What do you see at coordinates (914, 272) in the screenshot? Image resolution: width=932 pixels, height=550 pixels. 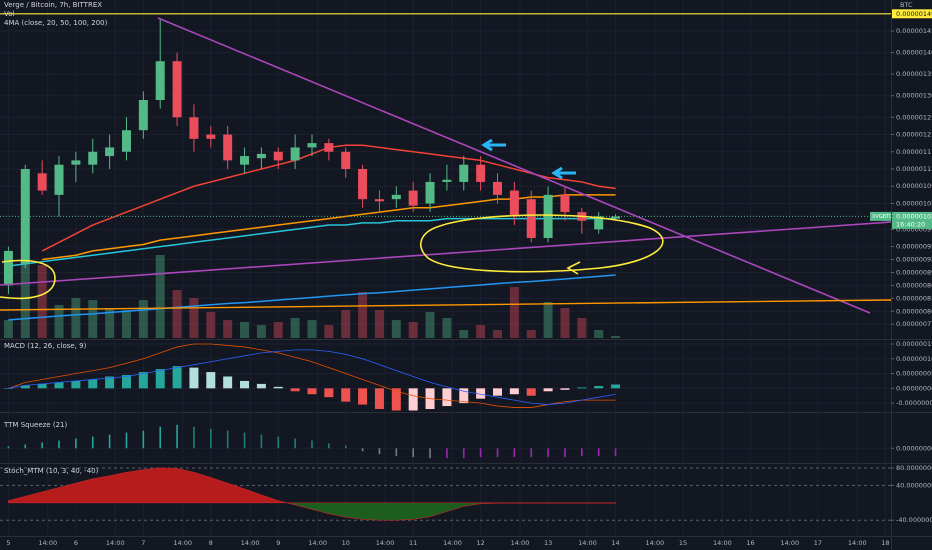 I see `y-tick-label: 0.00000089` at bounding box center [914, 272].